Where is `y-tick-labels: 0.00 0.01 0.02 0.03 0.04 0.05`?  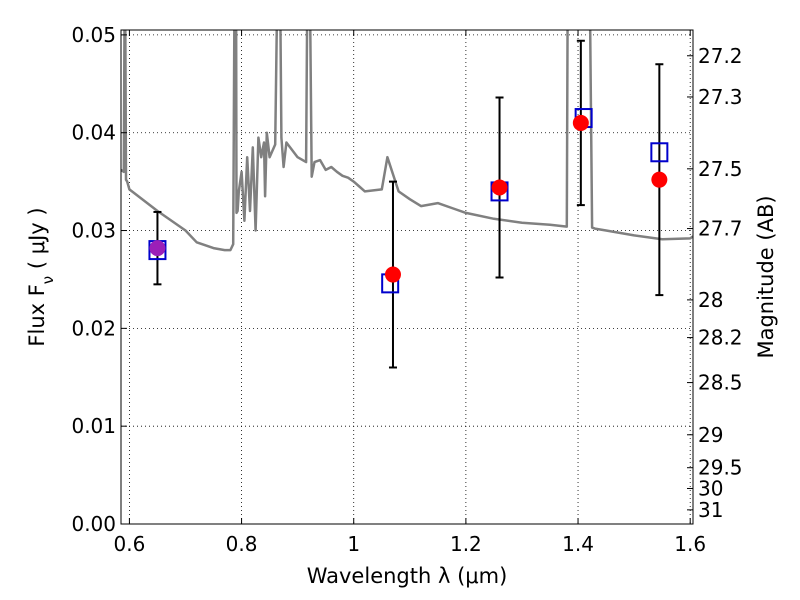 y-tick-labels: 0.00 0.01 0.02 0.03 0.04 0.05 is located at coordinates (93, 279).